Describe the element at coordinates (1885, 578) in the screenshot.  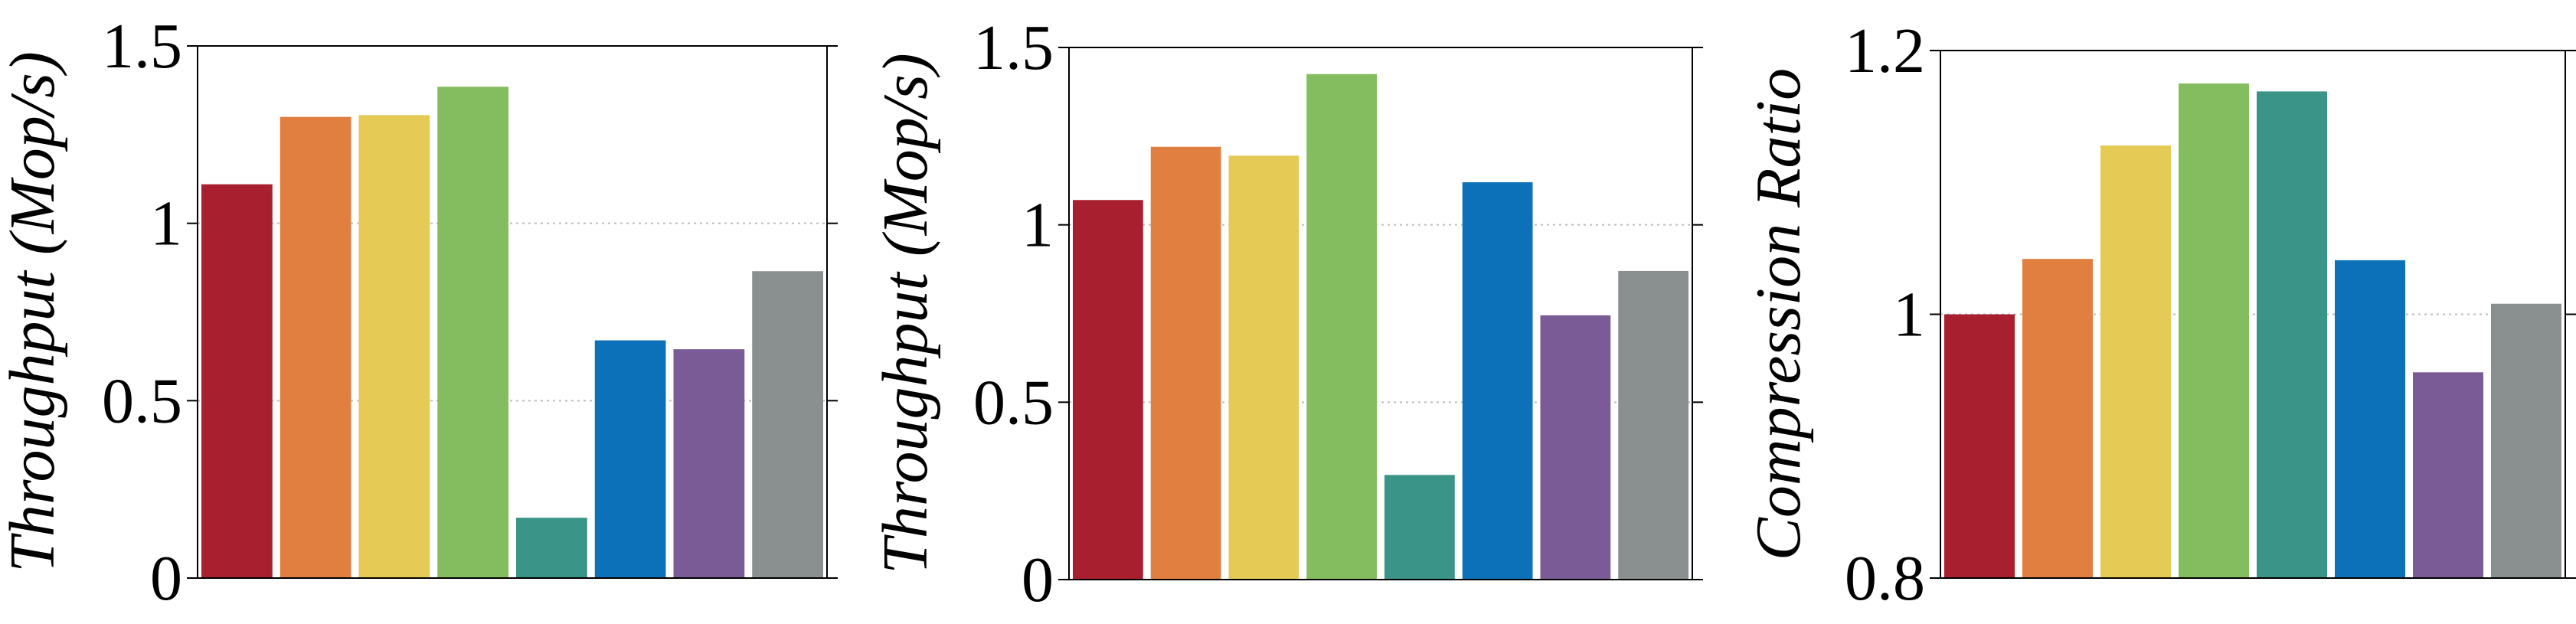
I see `y-tick-label: 0.8` at that location.